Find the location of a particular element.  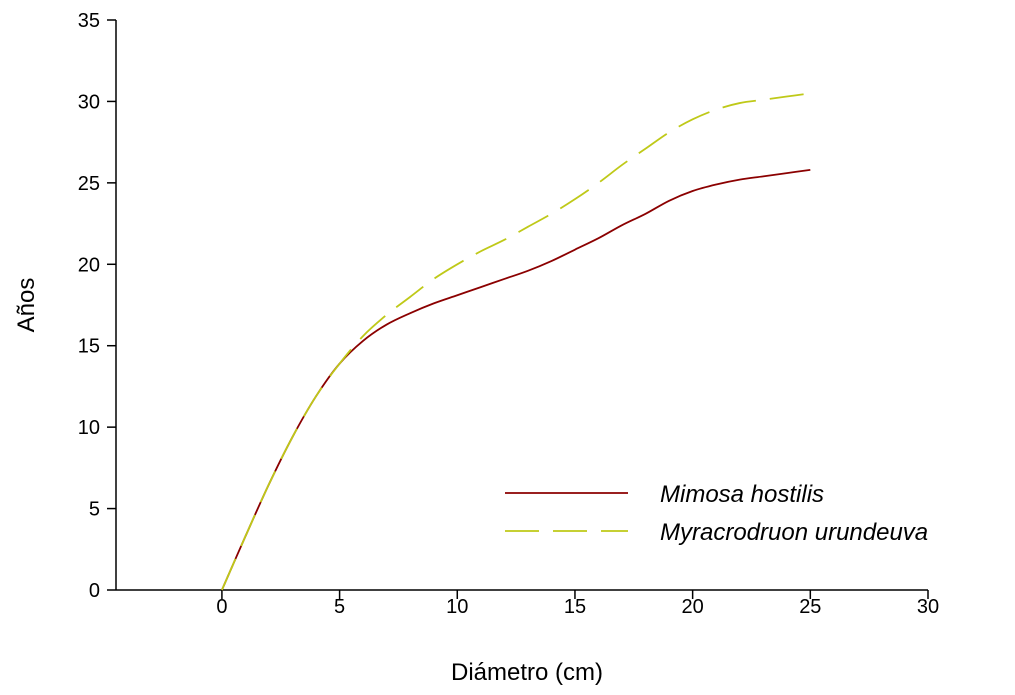

y-ticks: 0 5 10 15 20 25 30 35 is located at coordinates (97, 306).